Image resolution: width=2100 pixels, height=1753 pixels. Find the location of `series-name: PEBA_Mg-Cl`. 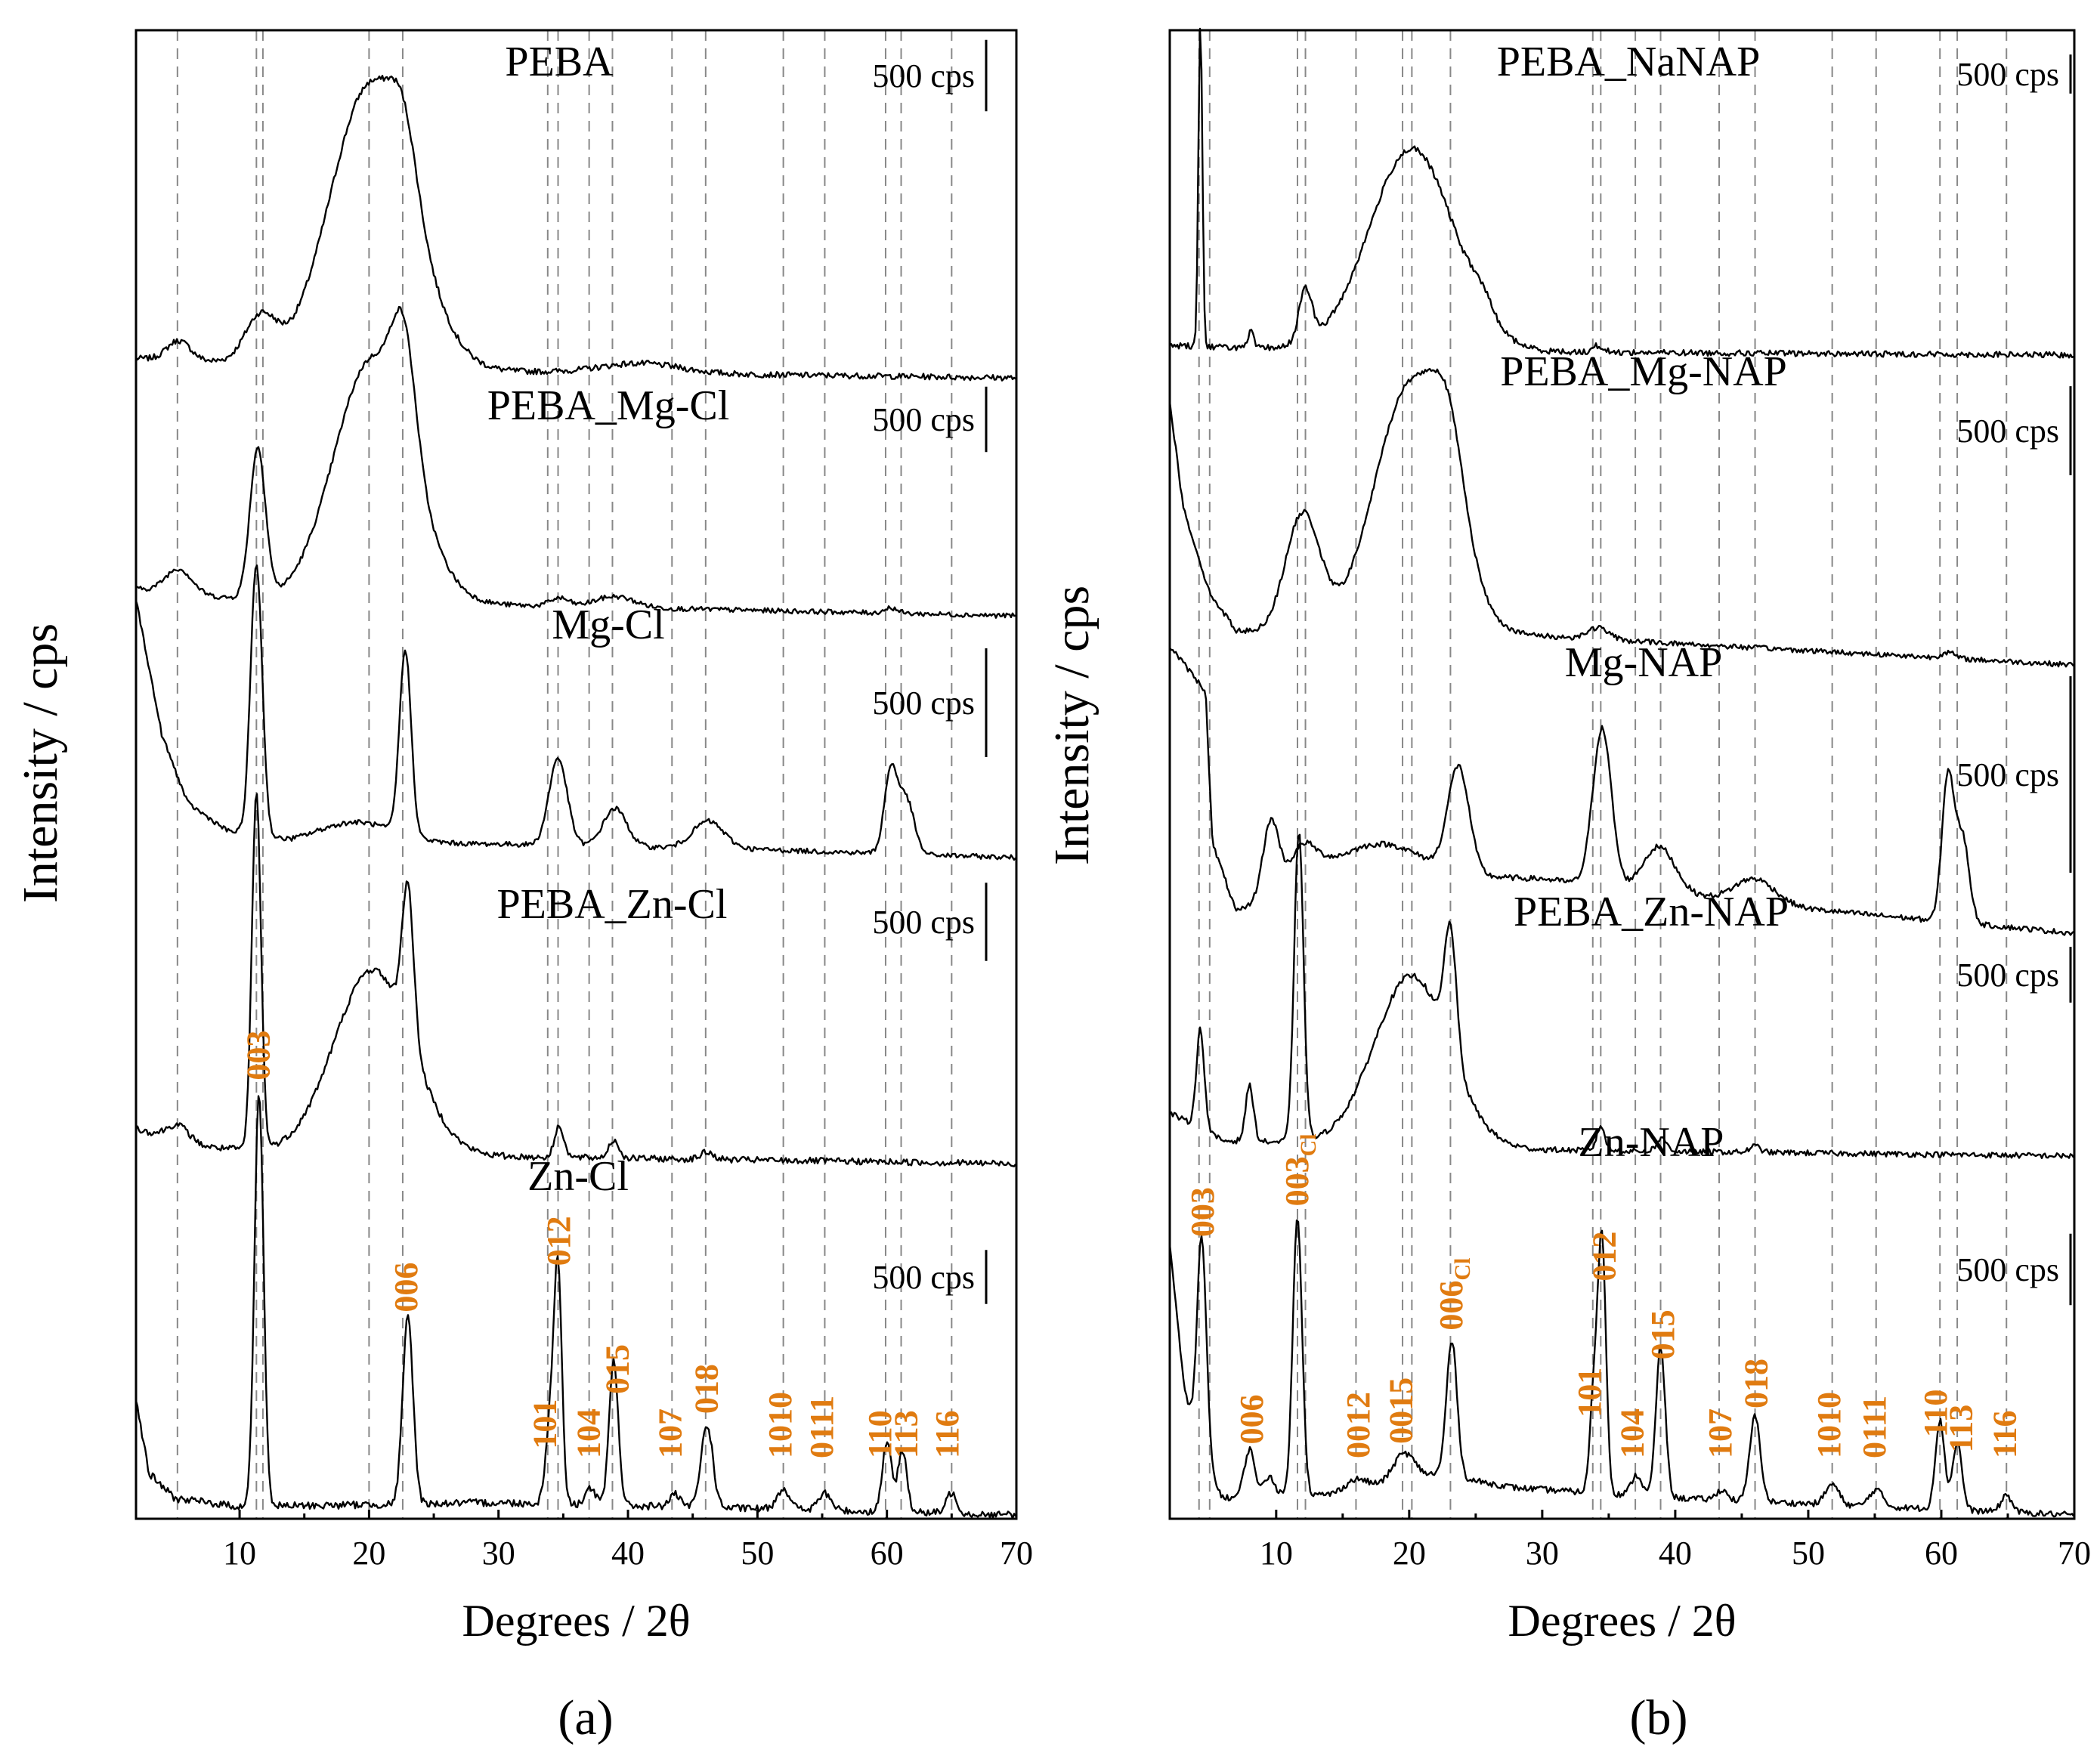

series-name: PEBA_Mg-Cl is located at coordinates (608, 405).